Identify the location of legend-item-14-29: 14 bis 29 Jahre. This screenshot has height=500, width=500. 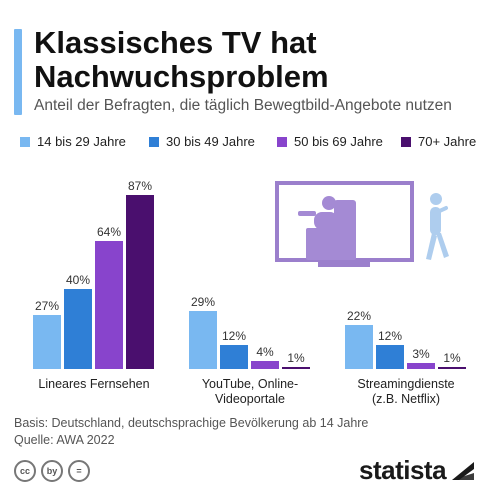
(73, 141).